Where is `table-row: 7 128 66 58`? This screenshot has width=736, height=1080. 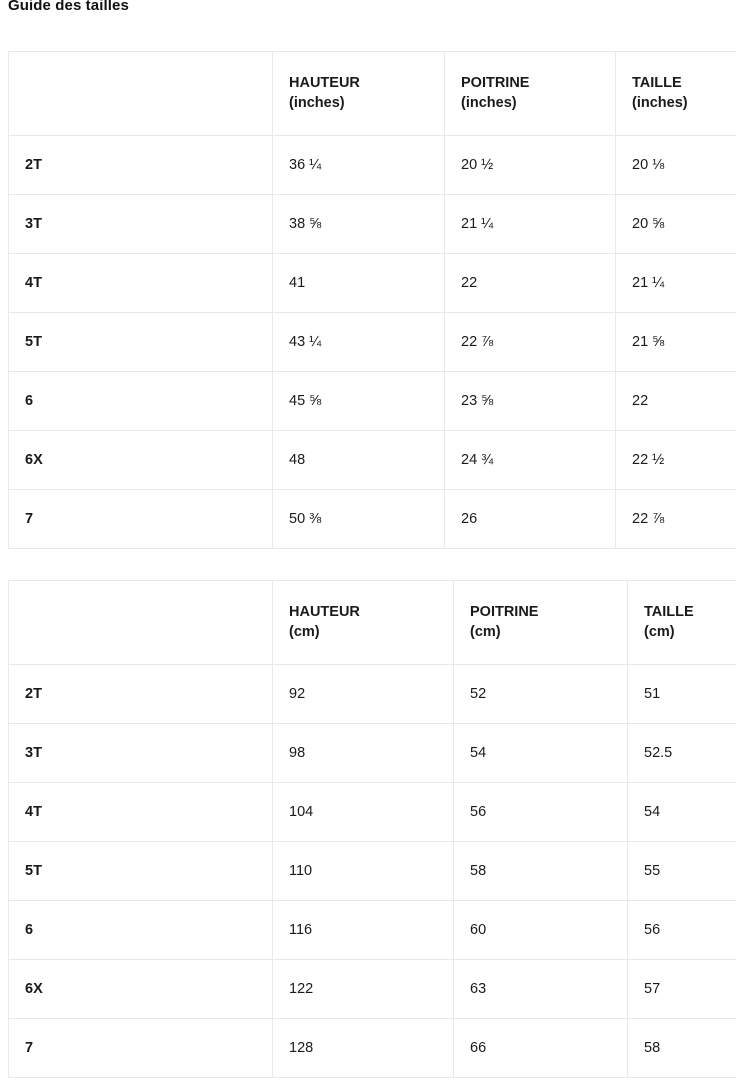 table-row: 7 128 66 58 is located at coordinates (372, 1048).